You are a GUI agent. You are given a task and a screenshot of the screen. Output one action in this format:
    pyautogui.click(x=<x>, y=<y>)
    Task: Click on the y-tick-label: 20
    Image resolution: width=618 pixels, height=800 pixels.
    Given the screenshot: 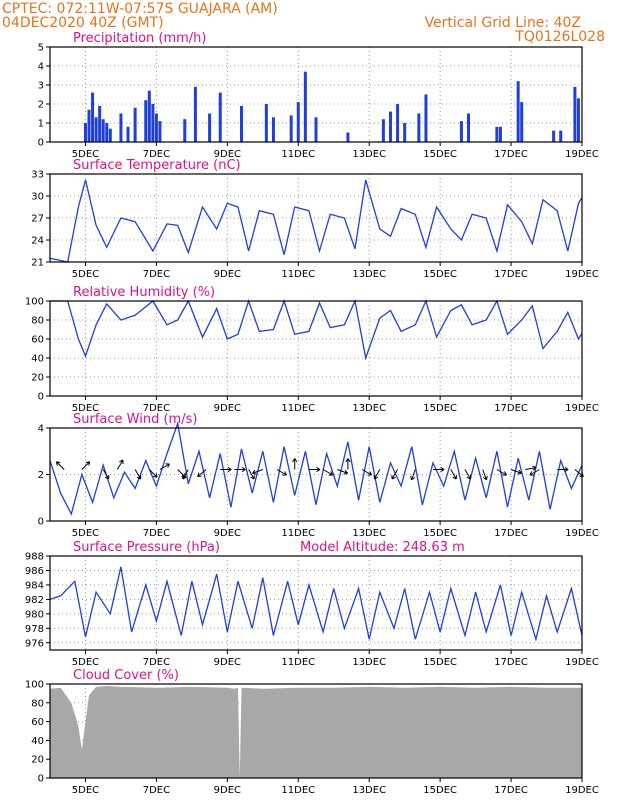 What is the action you would take?
    pyautogui.click(x=37, y=378)
    